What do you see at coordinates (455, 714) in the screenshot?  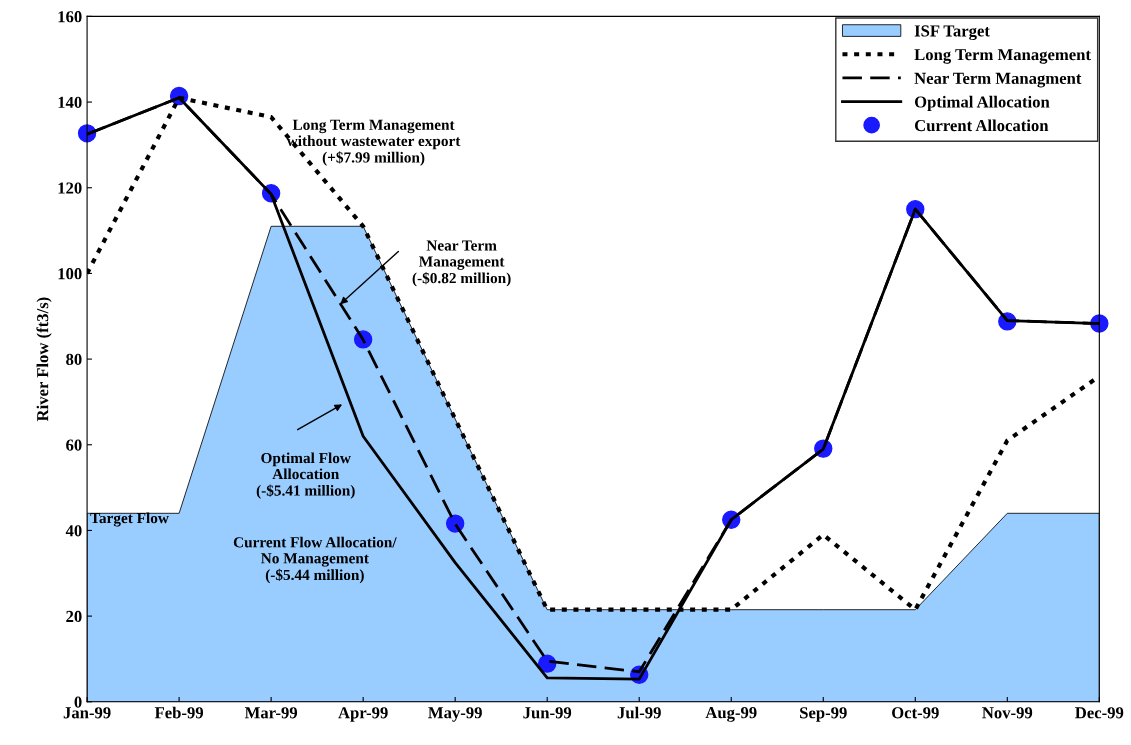 I see `x-tick-label: May-99` at bounding box center [455, 714].